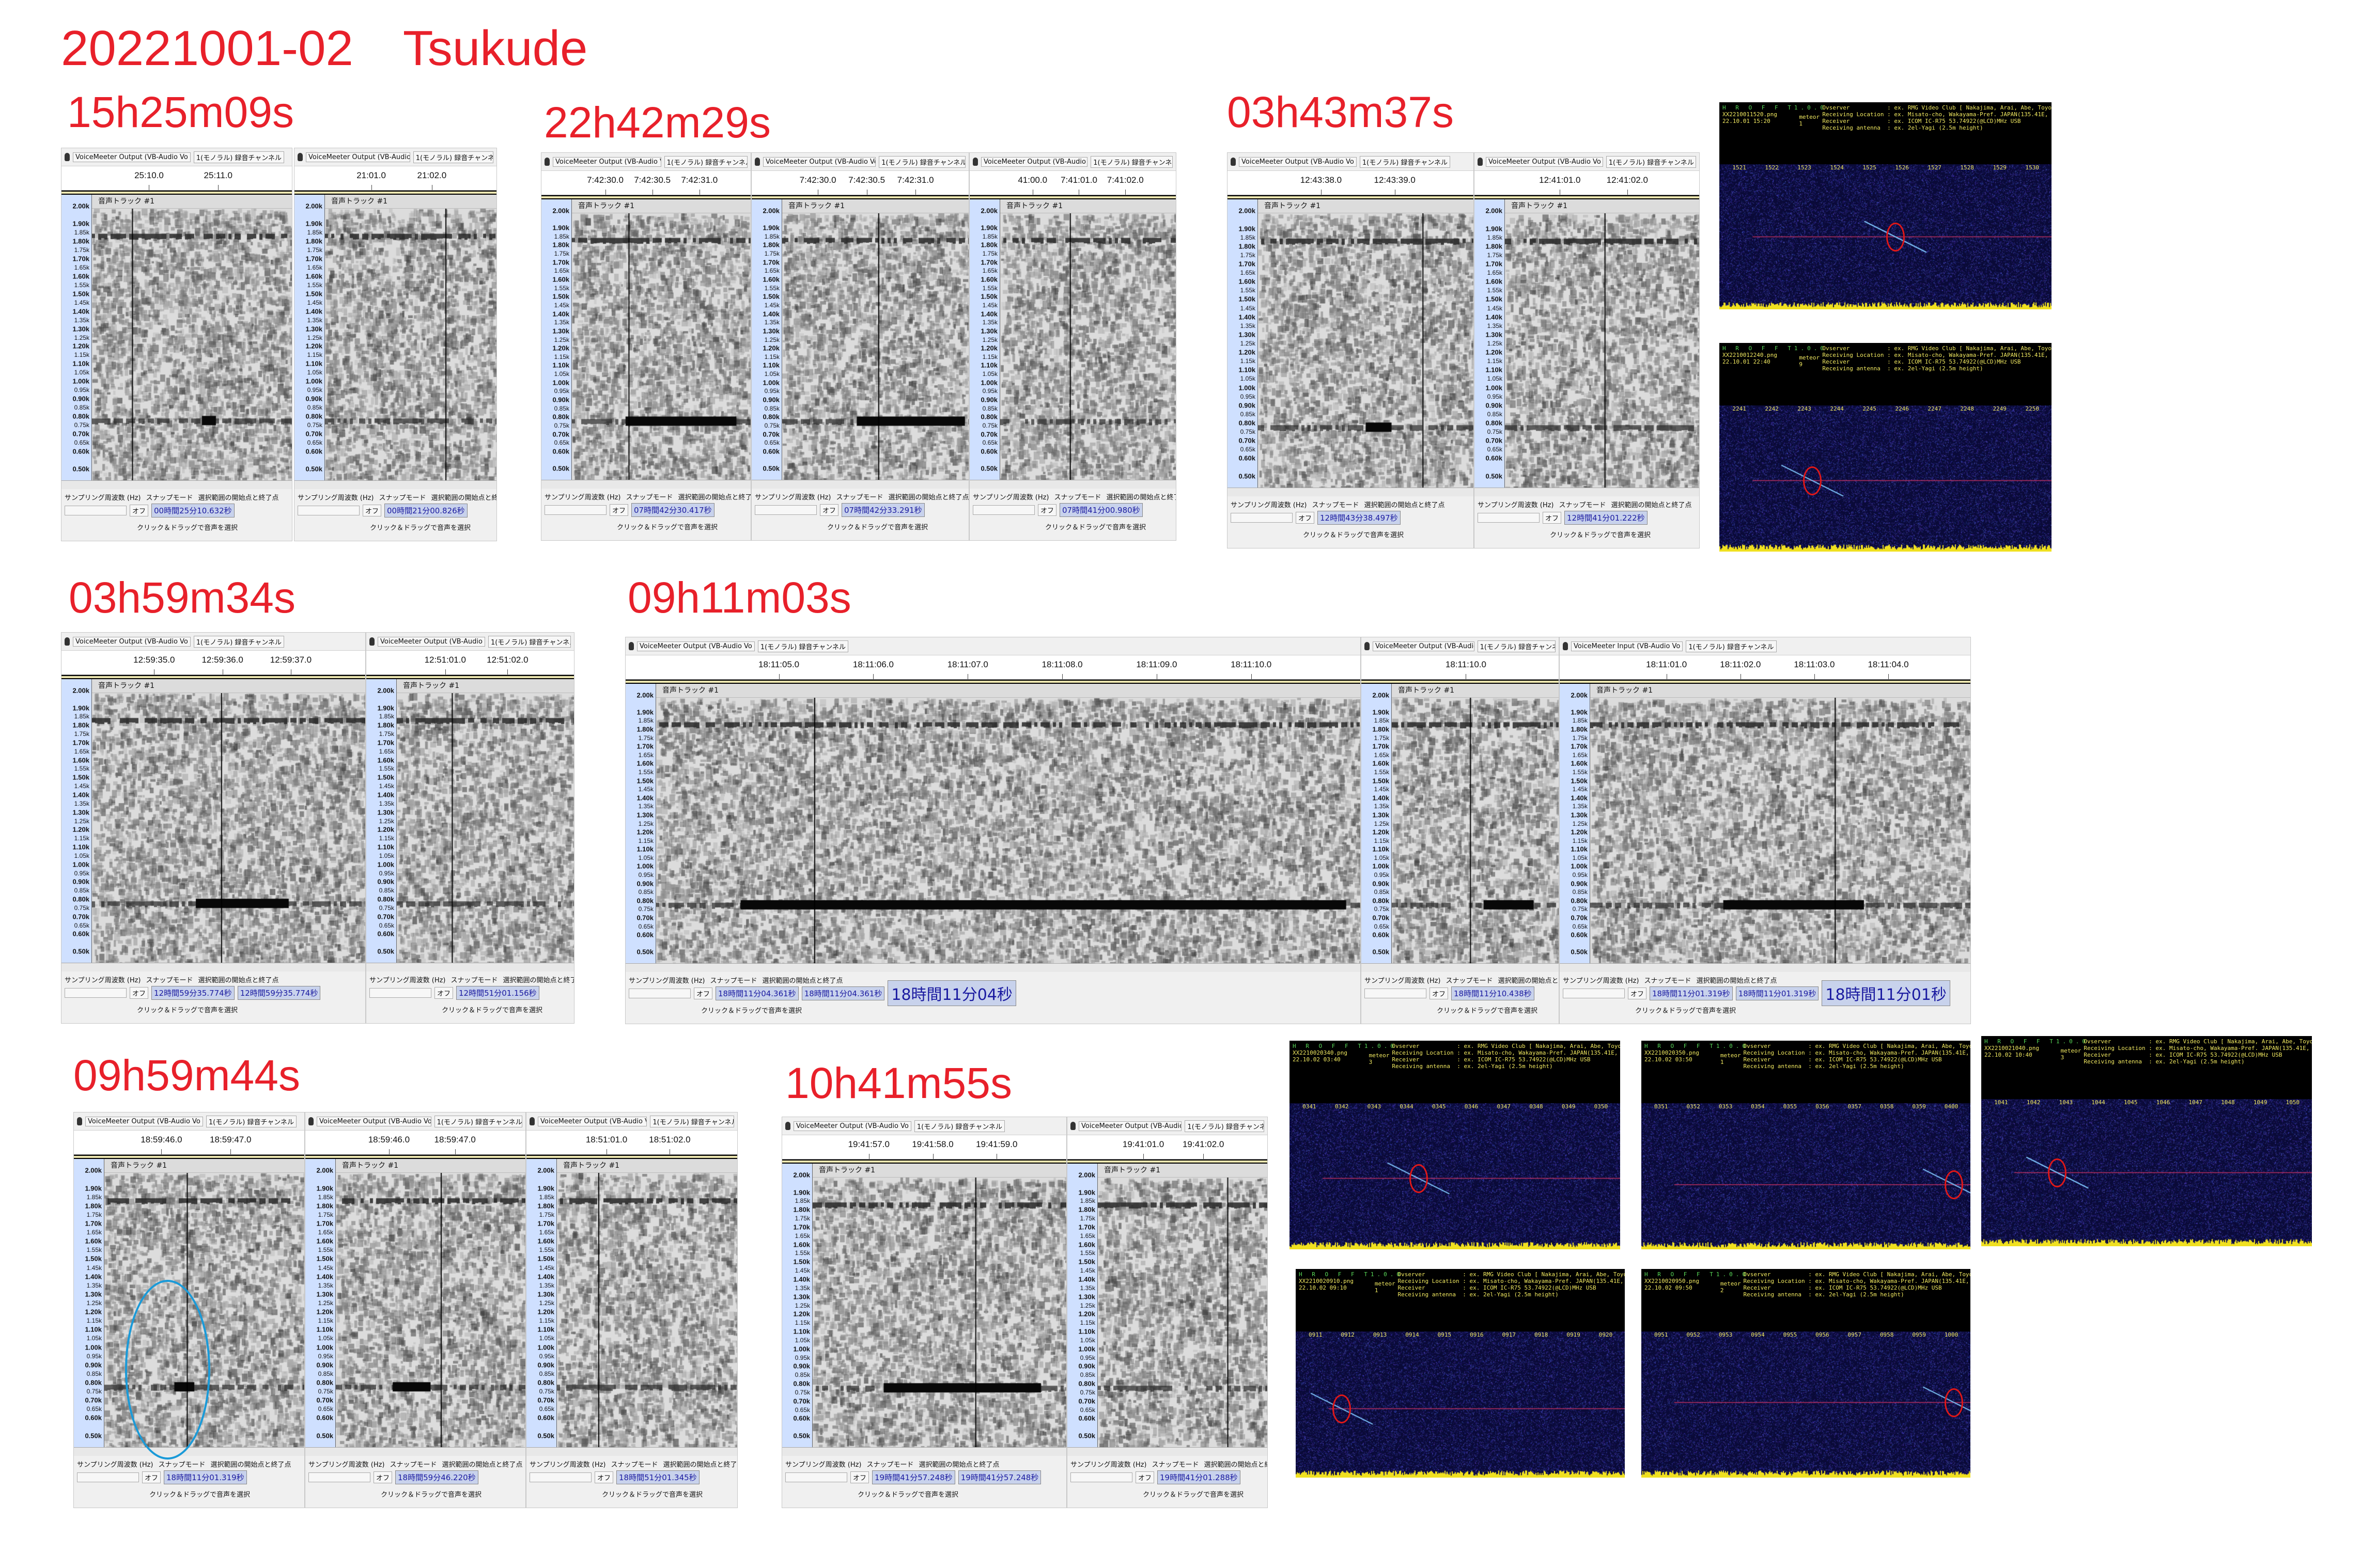 The height and width of the screenshot is (1568, 2362). I want to click on selection-time-field: 18時間11分04.361秒, so click(843, 993).